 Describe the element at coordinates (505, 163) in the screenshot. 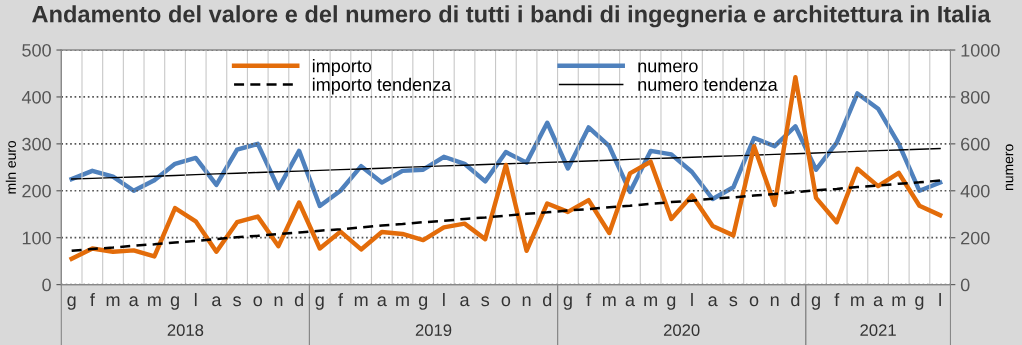

I see `line-series` at that location.